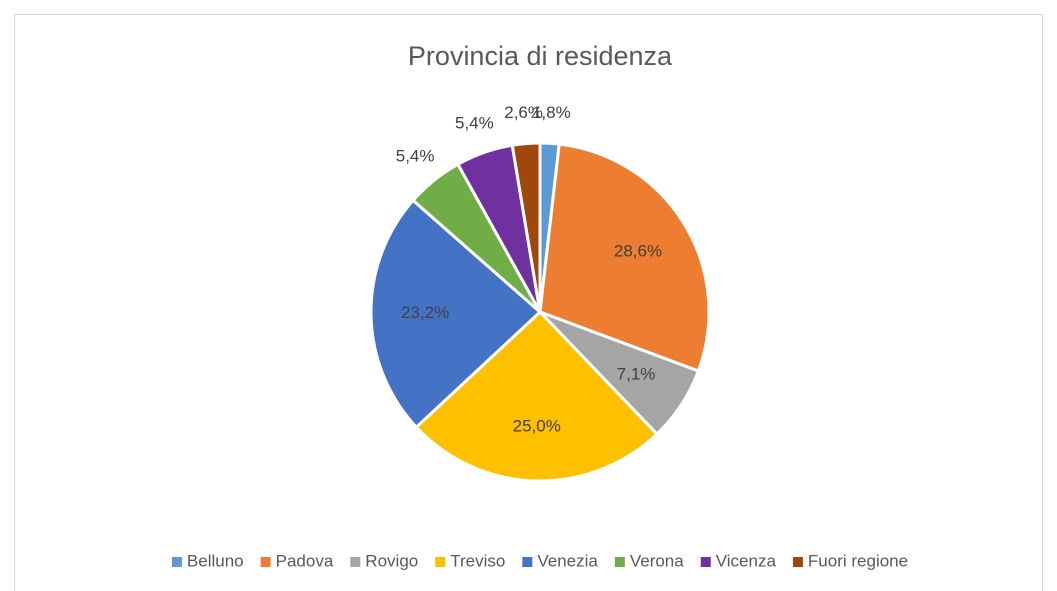 The height and width of the screenshot is (591, 1057). I want to click on data-label: 25,0%, so click(537, 425).